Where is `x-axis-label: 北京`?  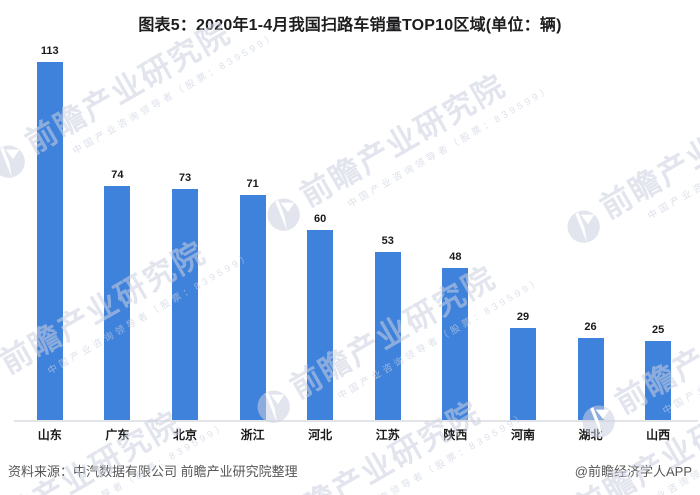
x-axis-label: 北京 is located at coordinates (184, 435).